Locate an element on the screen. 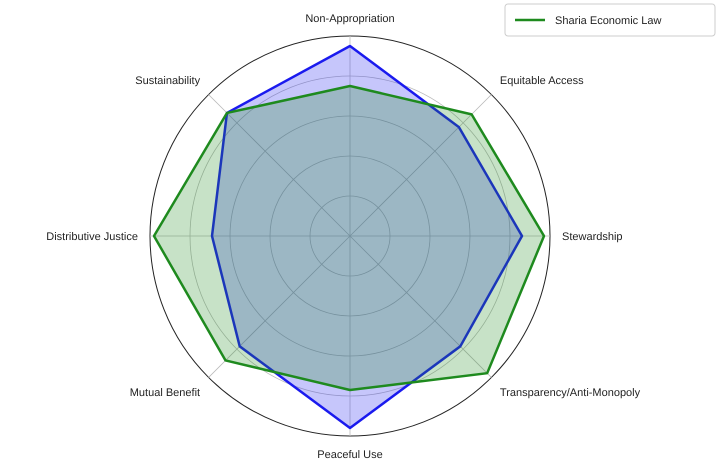 The width and height of the screenshot is (721, 465). spoke-label: Distributive Justice is located at coordinates (92, 236).